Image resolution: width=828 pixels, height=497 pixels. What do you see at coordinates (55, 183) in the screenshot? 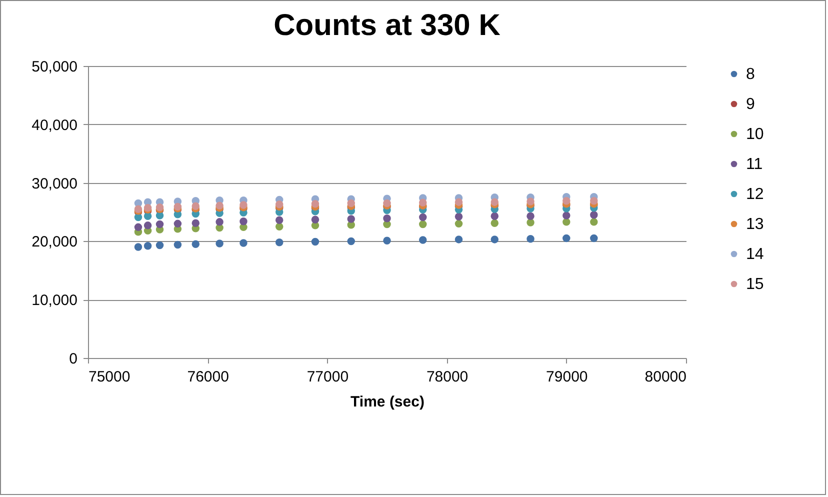
I see `y-tick-label: 30,000` at bounding box center [55, 183].